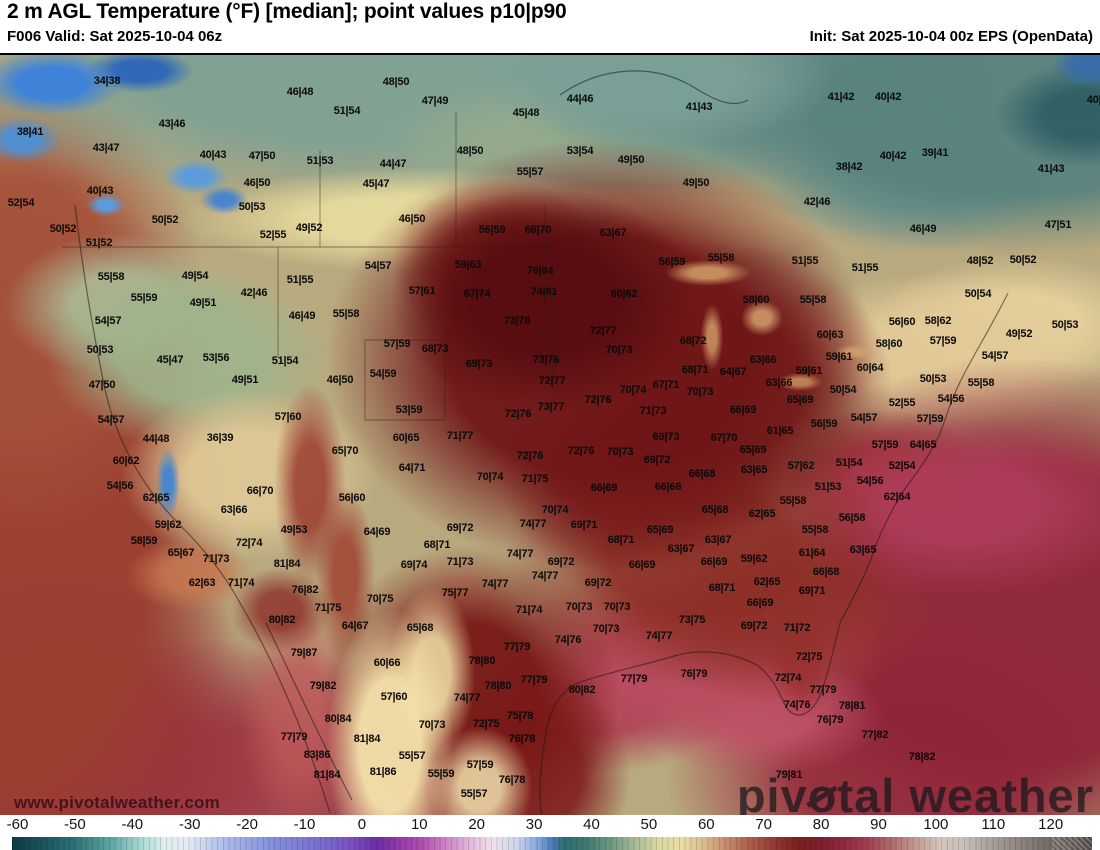 Image resolution: width=1100 pixels, height=850 pixels. Describe the element at coordinates (551, 407) in the screenshot. I see `point-value: 73|77` at that location.